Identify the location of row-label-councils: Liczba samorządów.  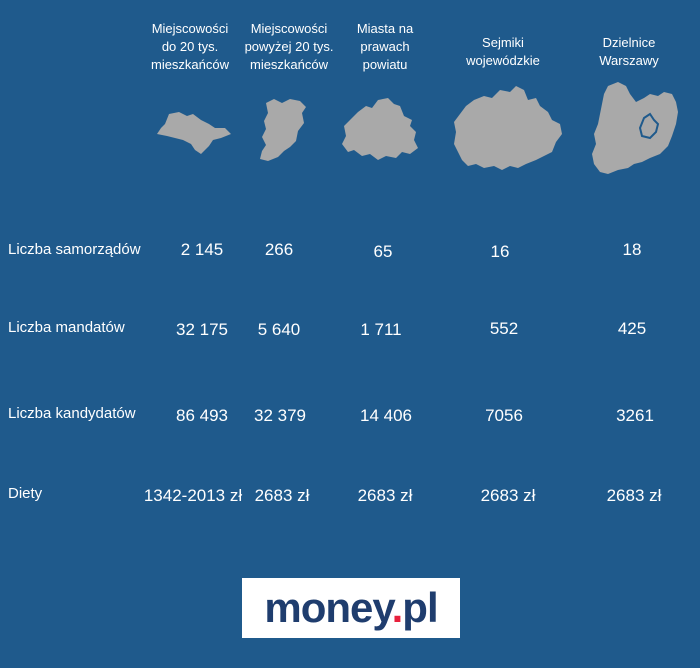
(74, 249).